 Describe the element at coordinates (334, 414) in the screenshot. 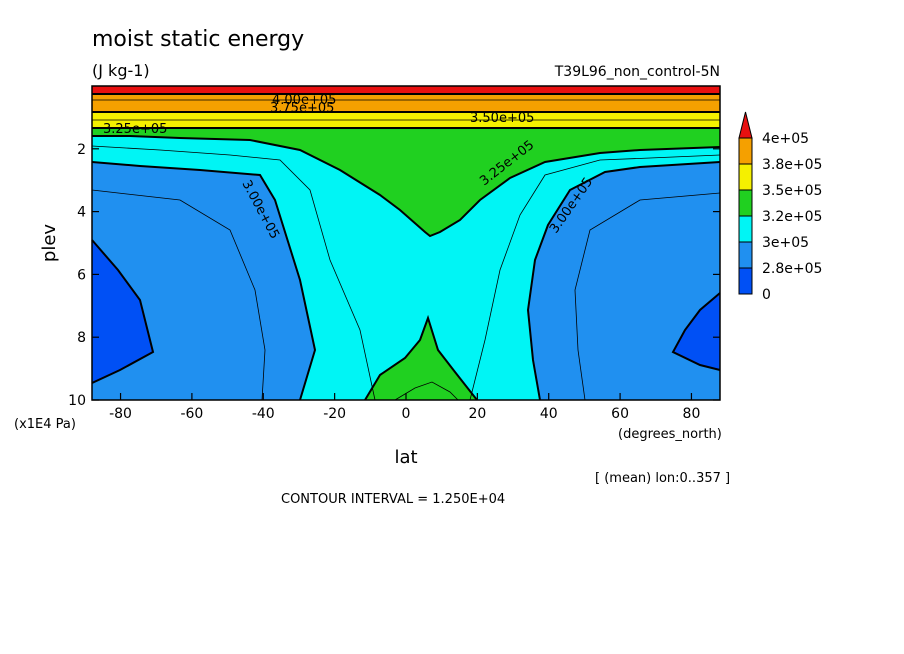

I see `x-tick-label: -20` at that location.